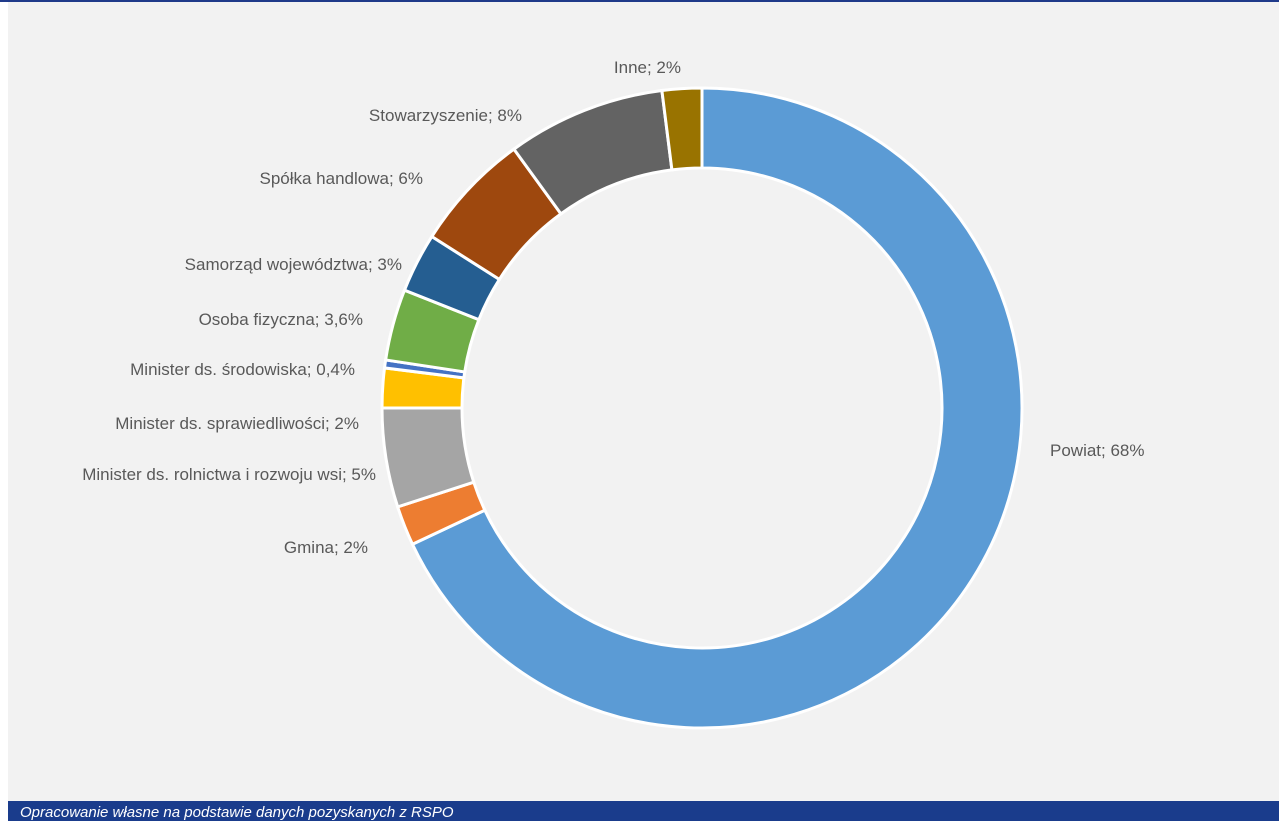  I want to click on data-label: Powiat; 68%, so click(1097, 450).